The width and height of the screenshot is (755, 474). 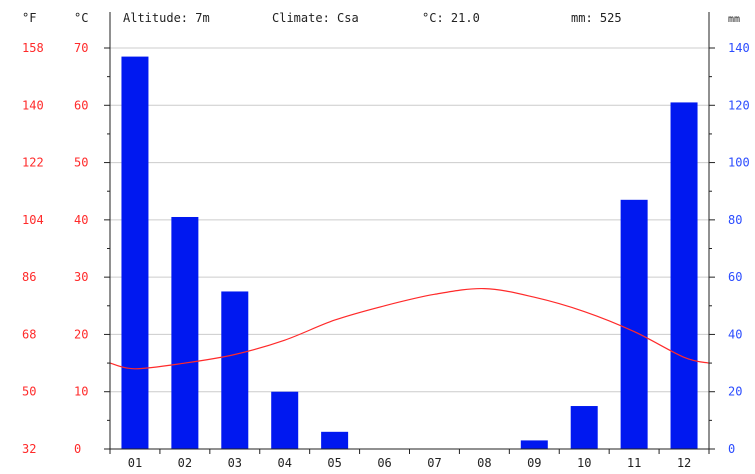 I want to click on month-label: 11, so click(x=634, y=463).